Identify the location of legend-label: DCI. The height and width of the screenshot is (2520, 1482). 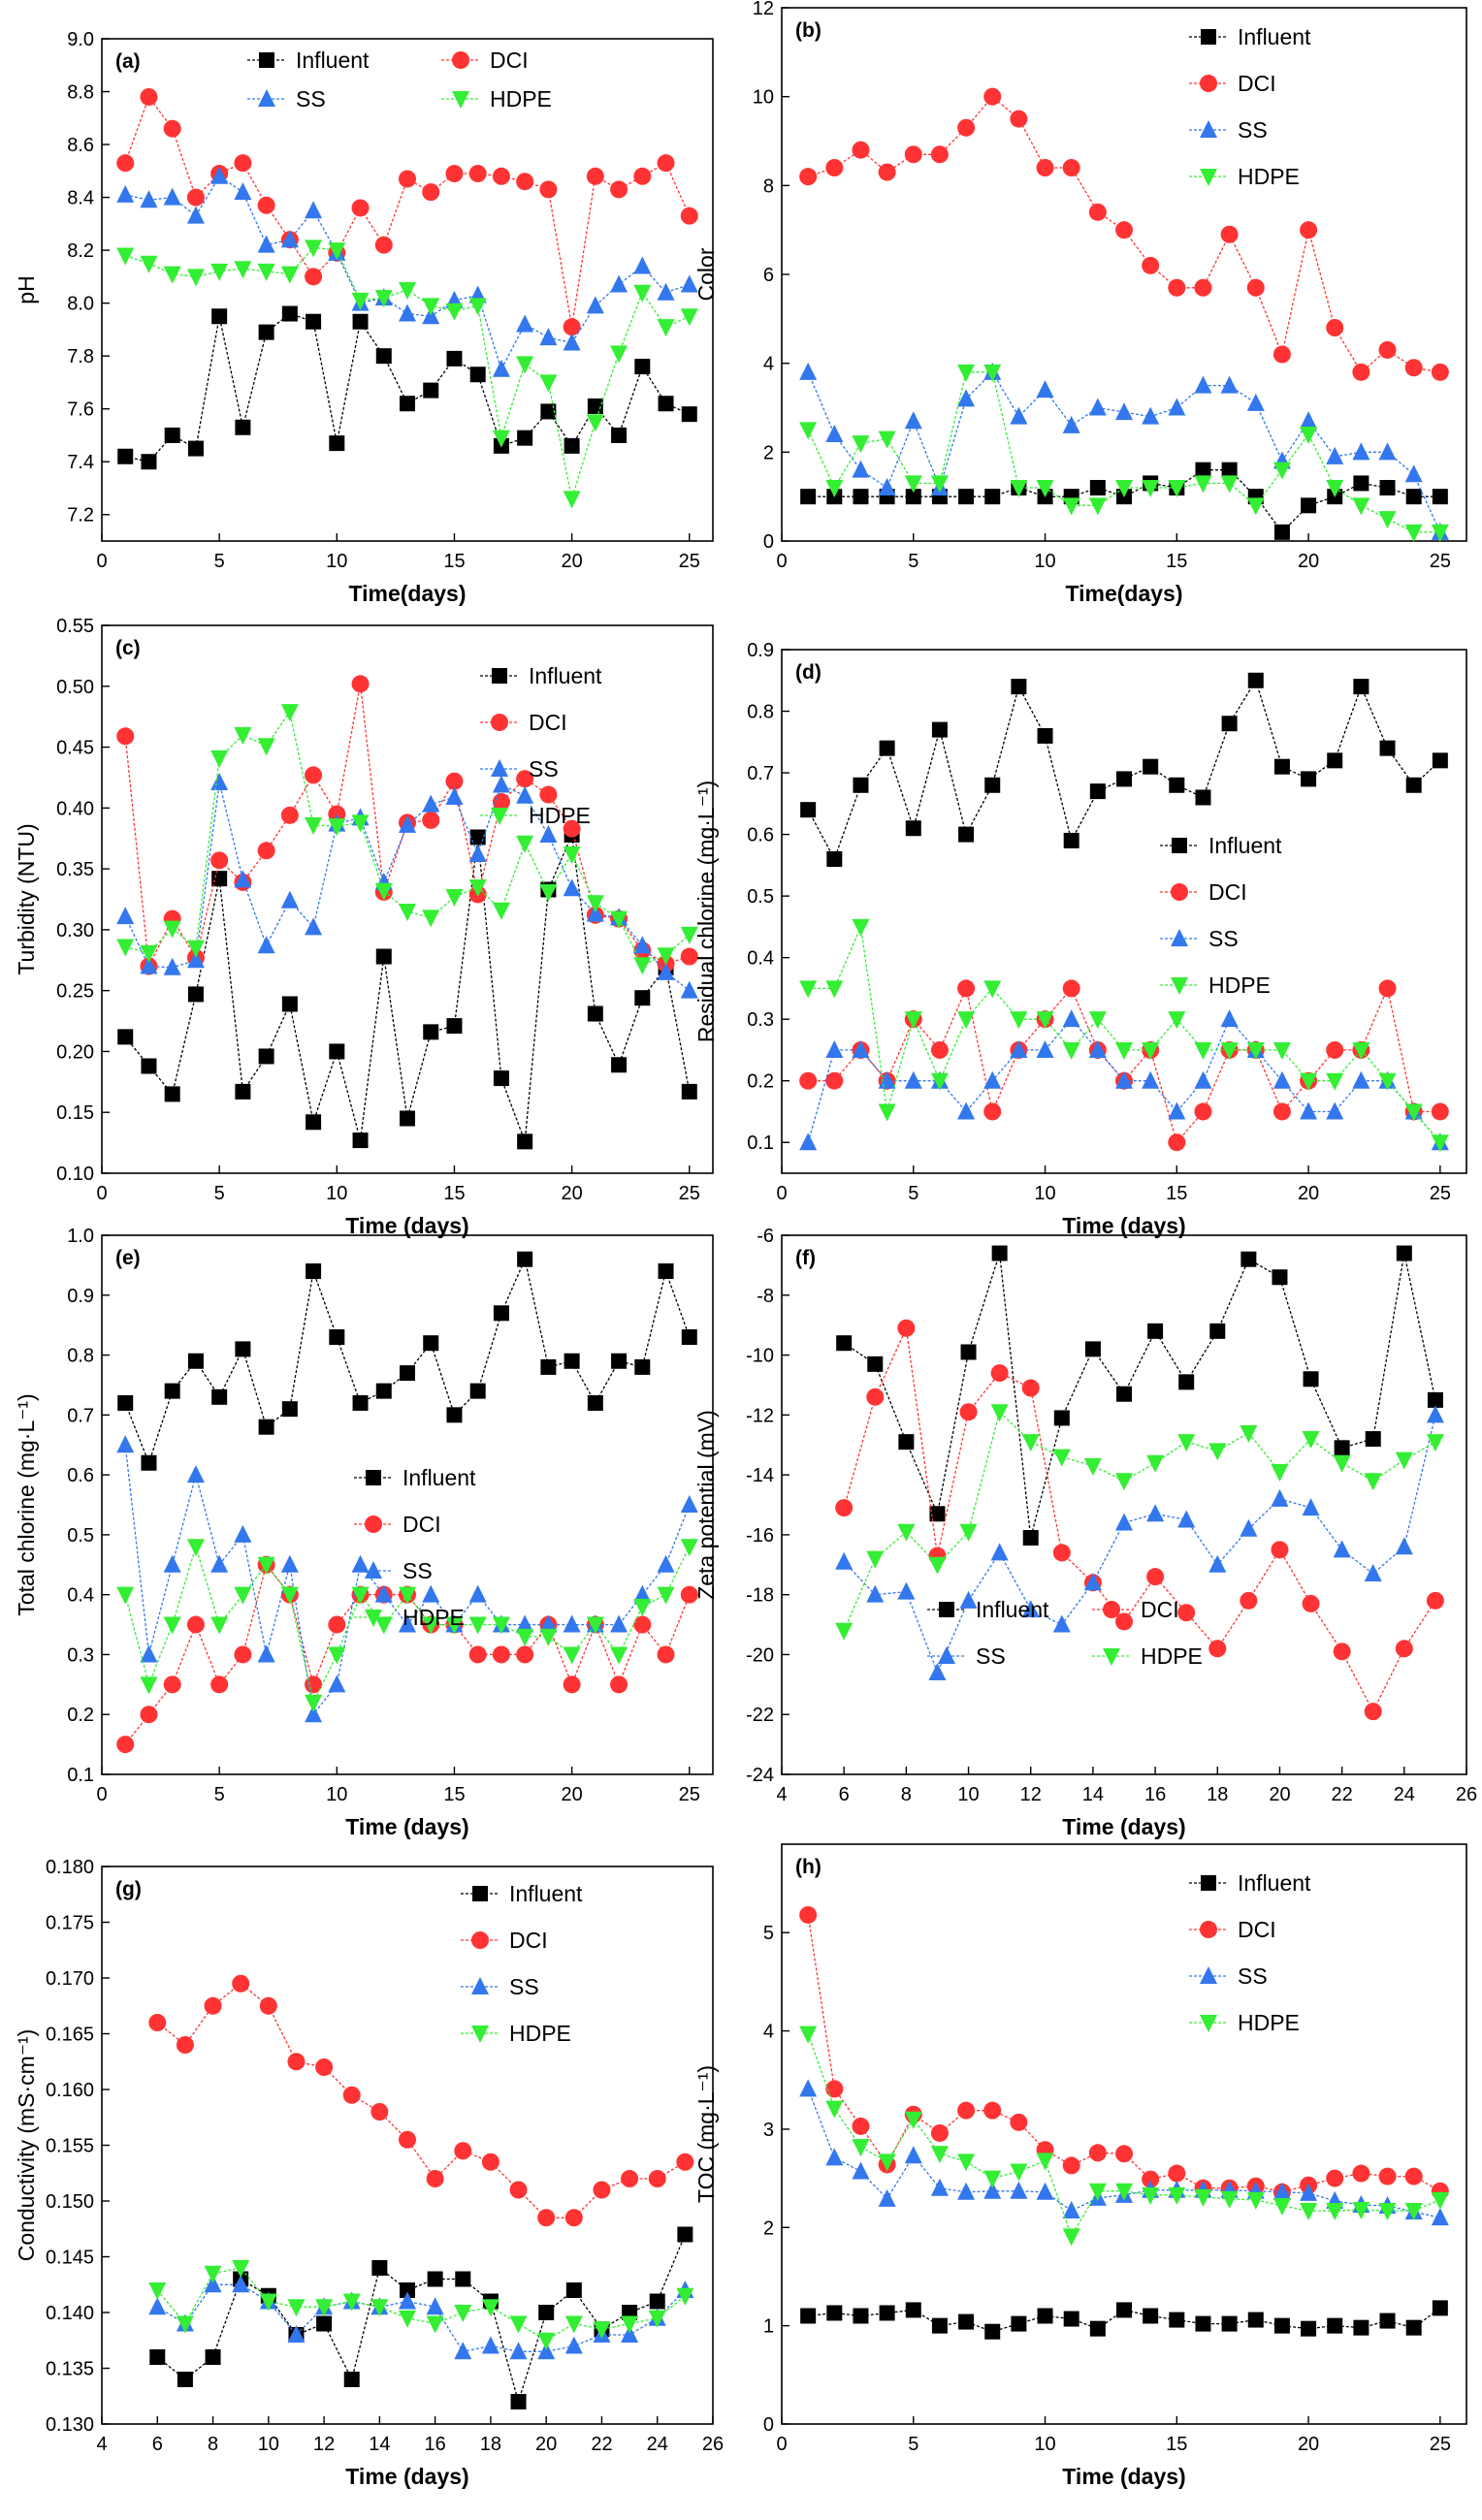
(1160, 1610).